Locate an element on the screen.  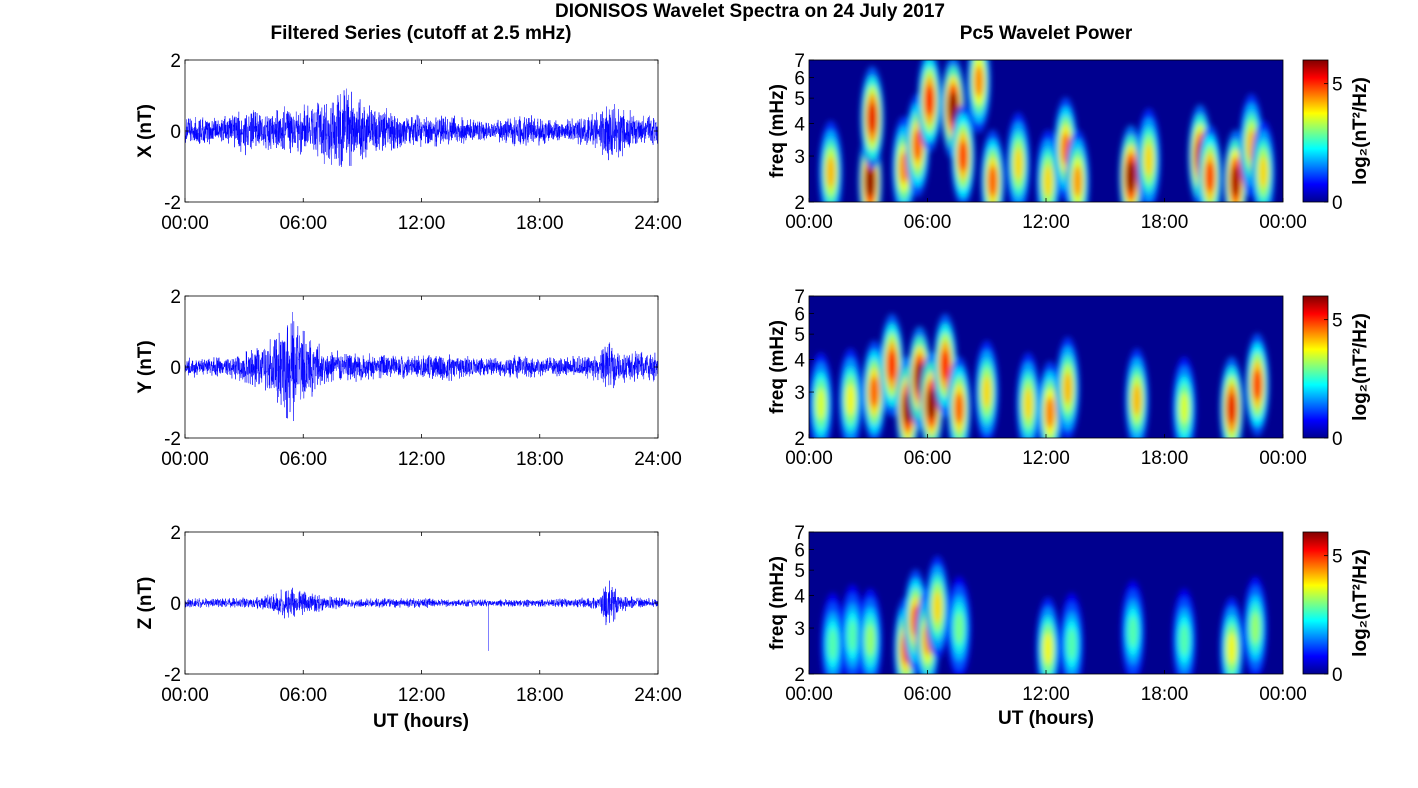
x-tick-label: 24:00 is located at coordinates (658, 695).